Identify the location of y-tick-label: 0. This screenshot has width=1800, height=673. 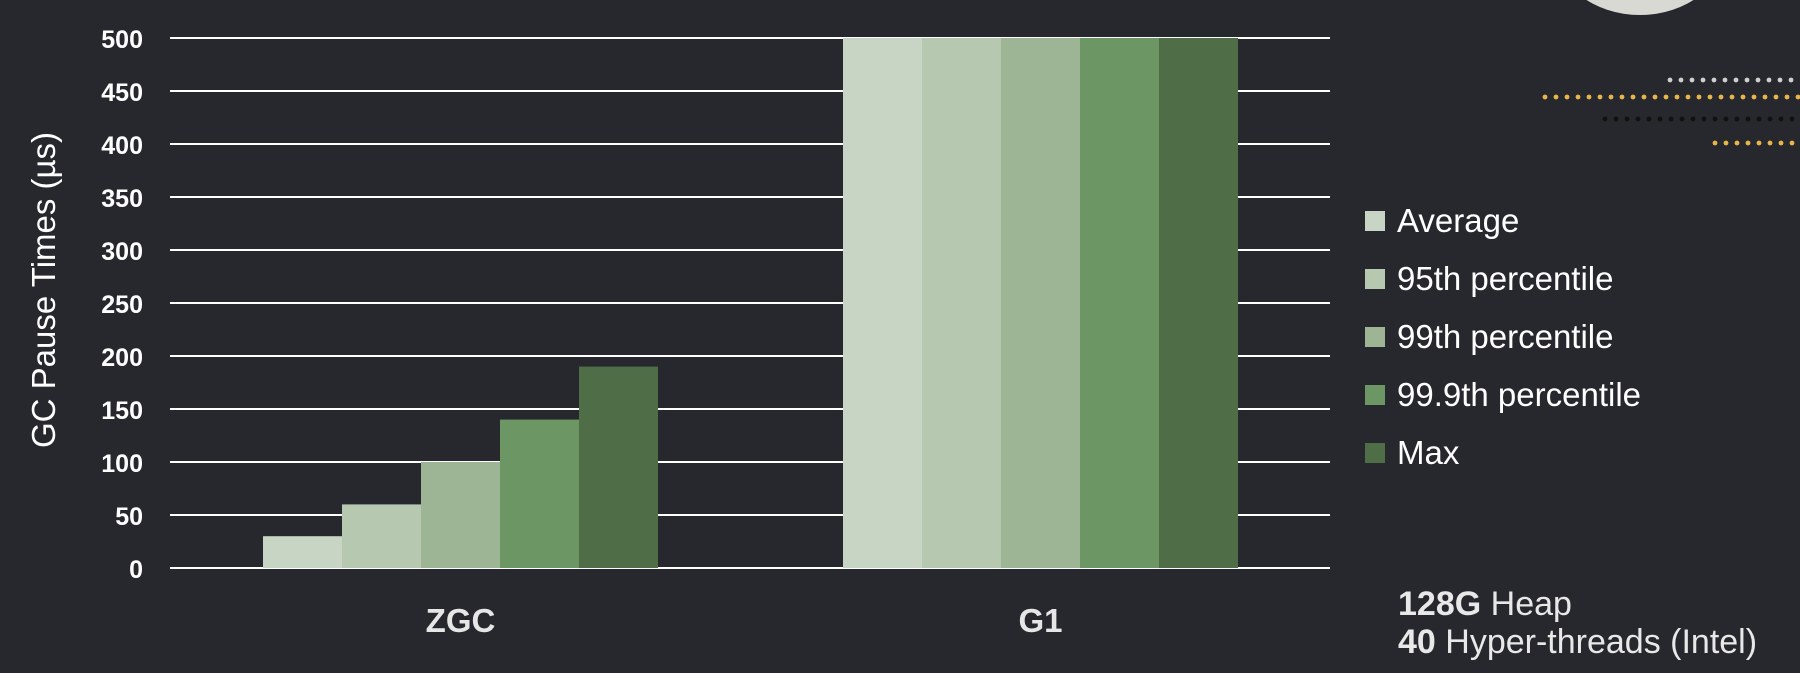
(136, 570).